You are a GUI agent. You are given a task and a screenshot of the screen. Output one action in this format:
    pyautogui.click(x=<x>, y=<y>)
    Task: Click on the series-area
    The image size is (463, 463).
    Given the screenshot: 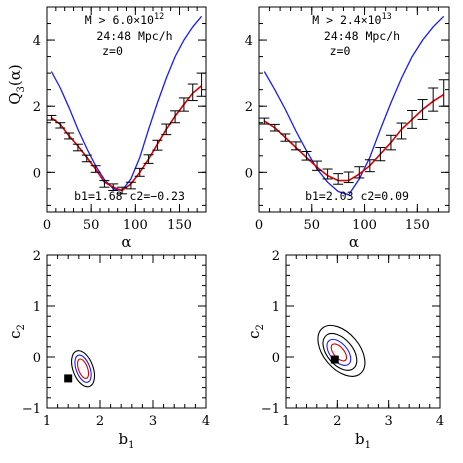 What is the action you would take?
    pyautogui.click(x=126, y=105)
    